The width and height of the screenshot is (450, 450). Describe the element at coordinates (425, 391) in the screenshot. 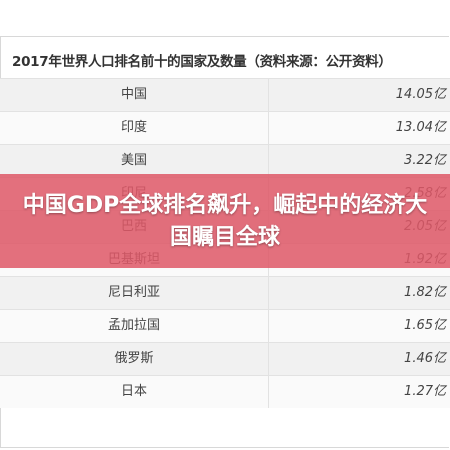

I see `population-cell: 1.27亿` at that location.